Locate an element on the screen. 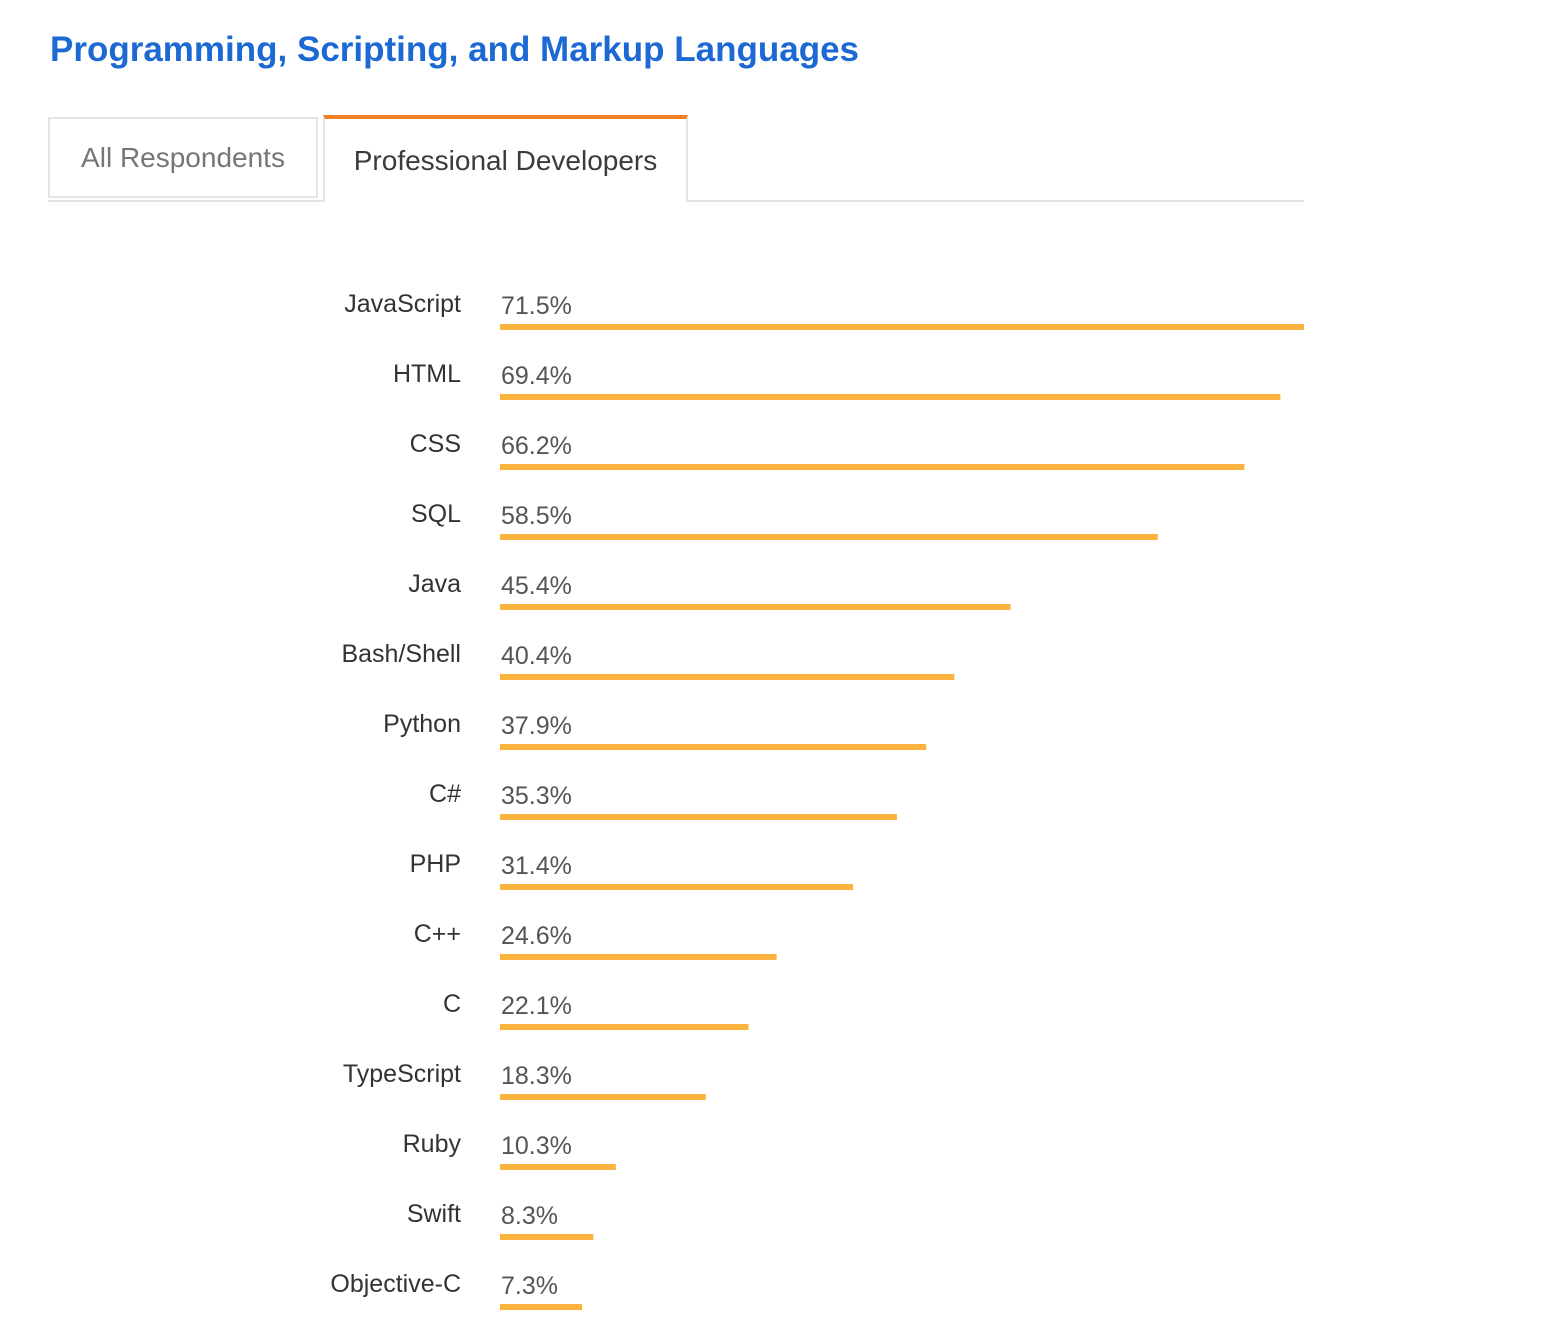  category-label: Objective-C is located at coordinates (395, 1284).